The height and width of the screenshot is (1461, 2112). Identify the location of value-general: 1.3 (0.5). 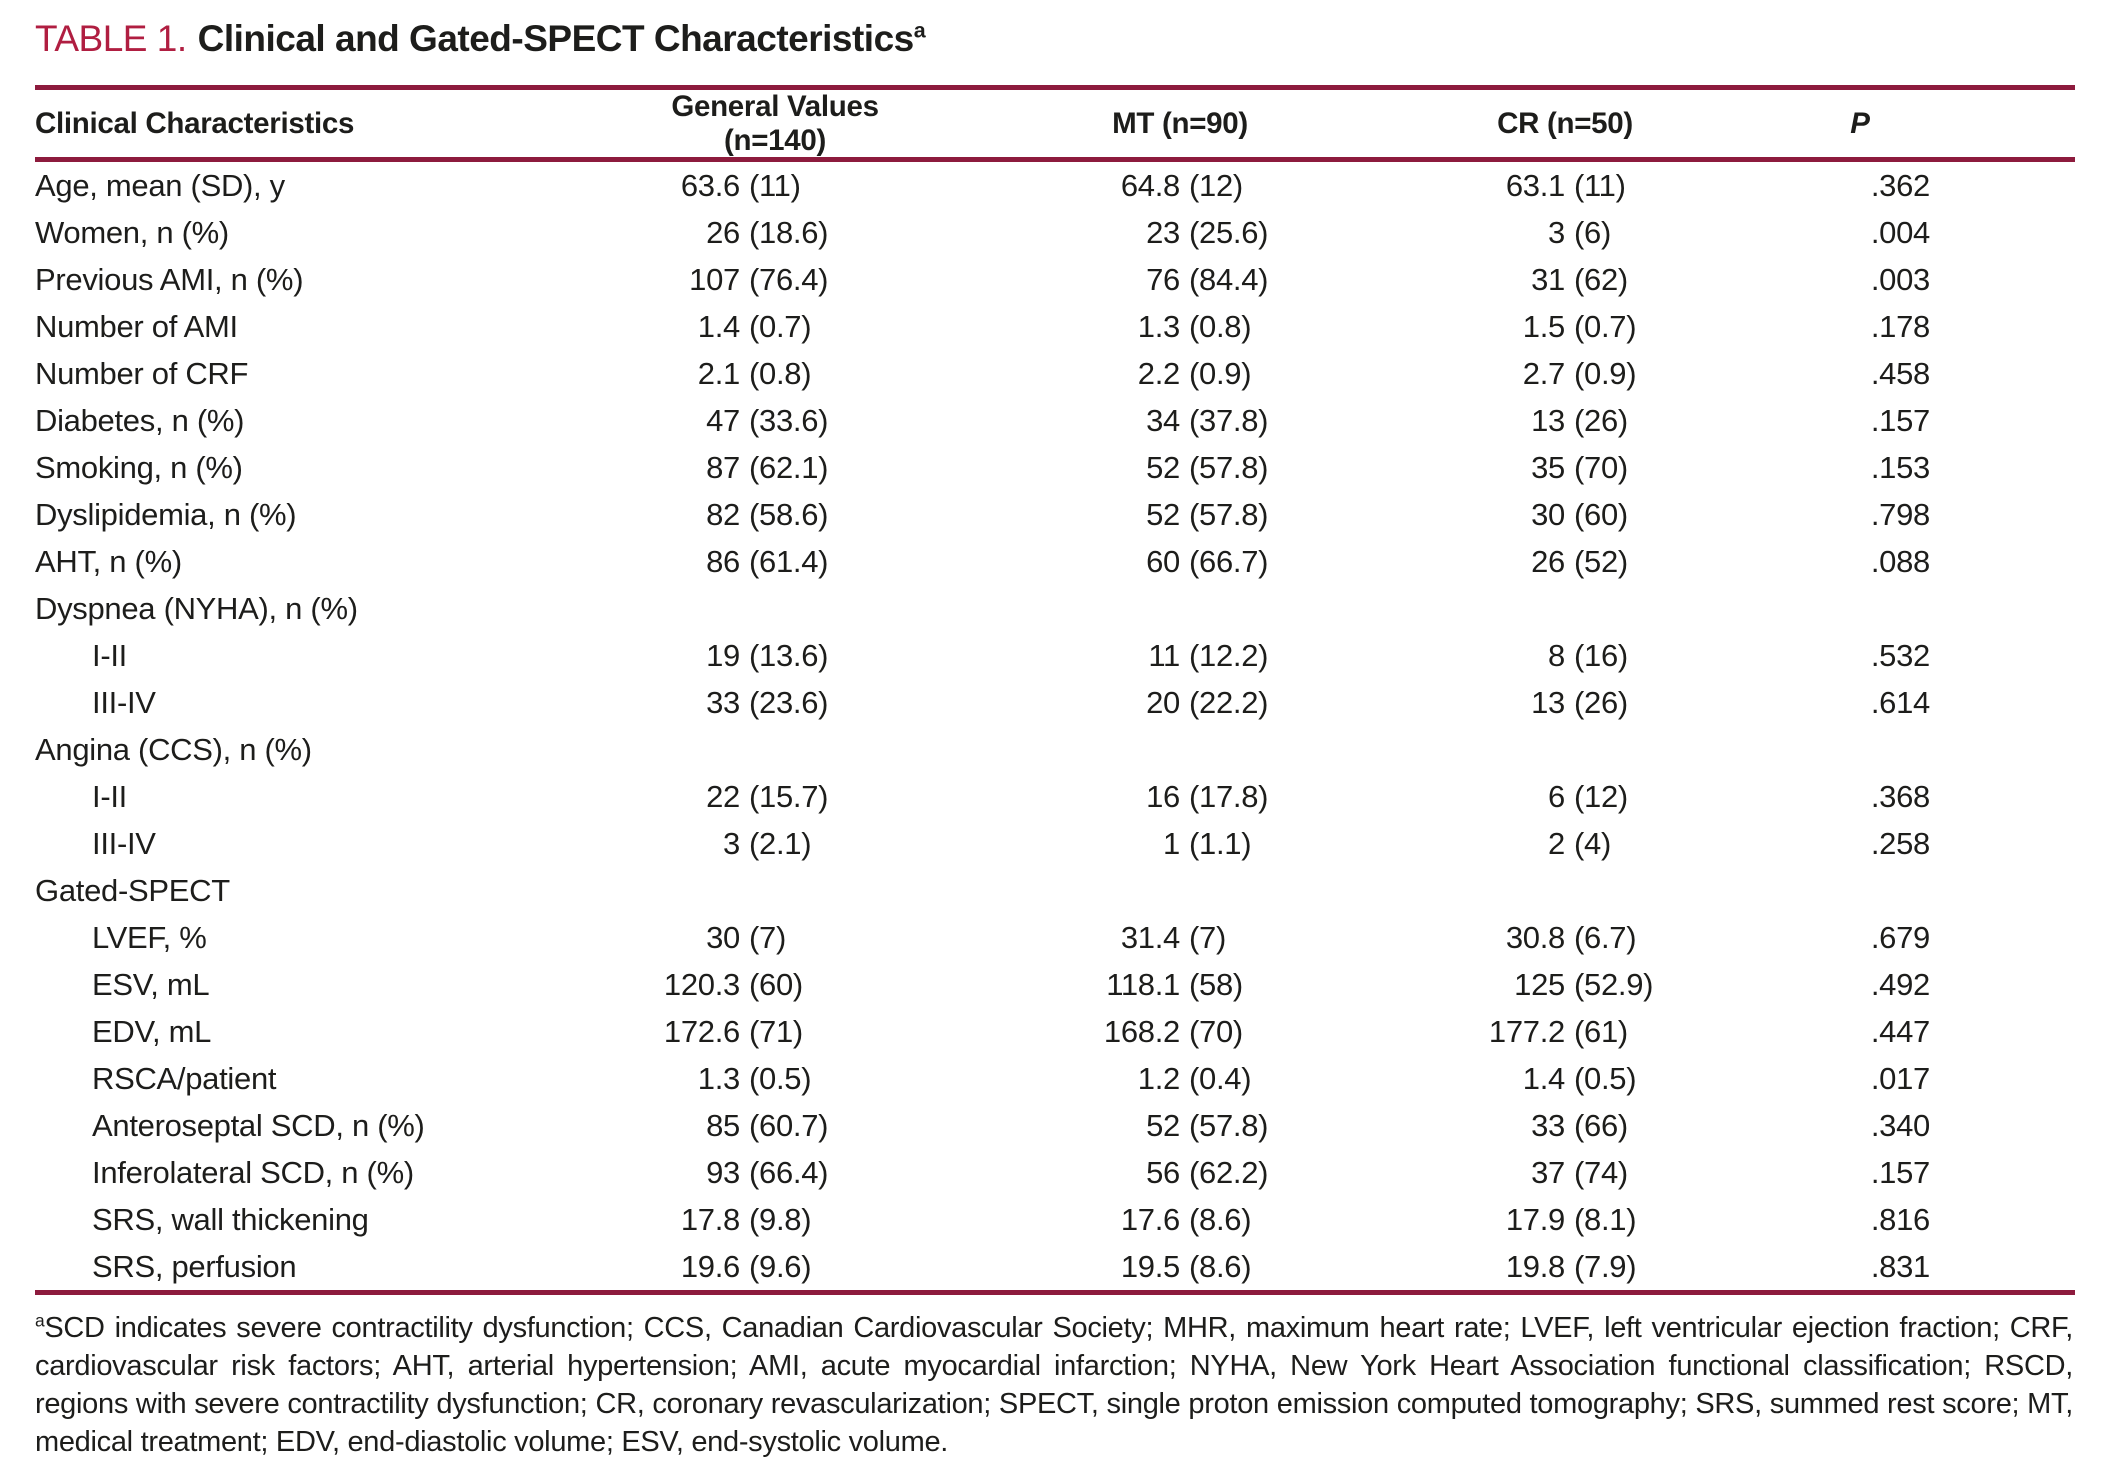
(754, 1078).